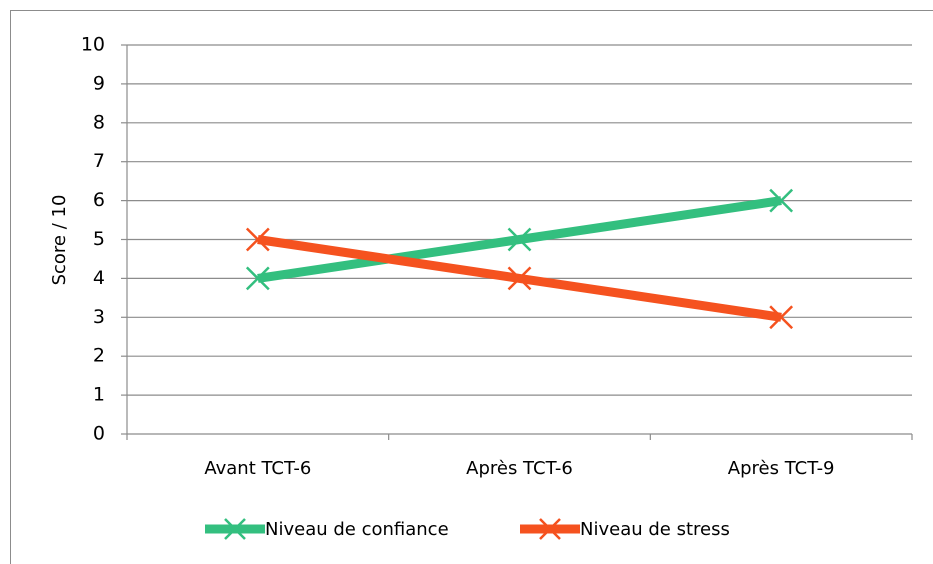 This screenshot has width=933, height=564. Describe the element at coordinates (519, 468) in the screenshot. I see `x-tick-label: Après TCT-6` at that location.